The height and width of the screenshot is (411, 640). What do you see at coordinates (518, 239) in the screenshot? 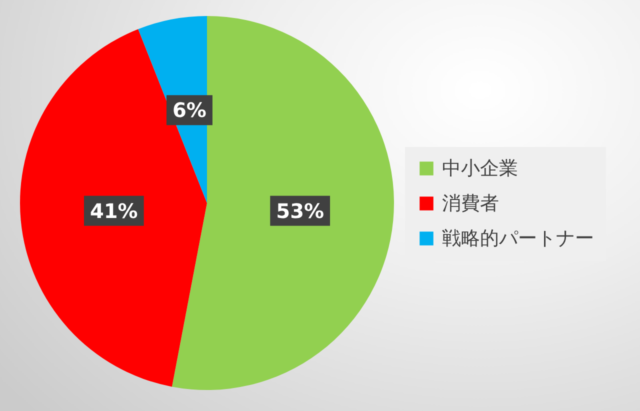
I see `legend-label: 戦略的パートナー` at bounding box center [518, 239].